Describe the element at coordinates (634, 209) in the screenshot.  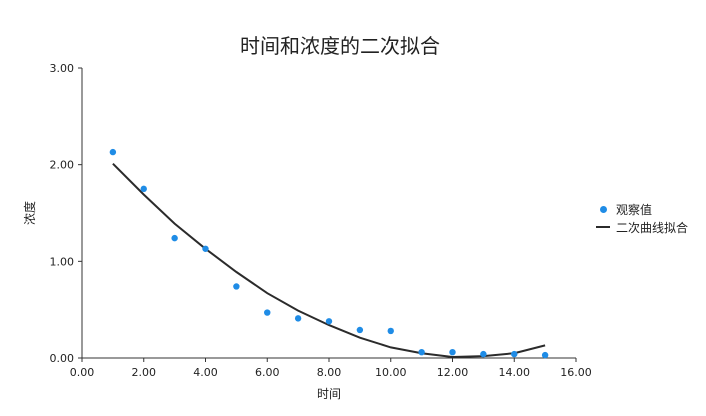
I see `legend-label-observed: 观察值` at that location.